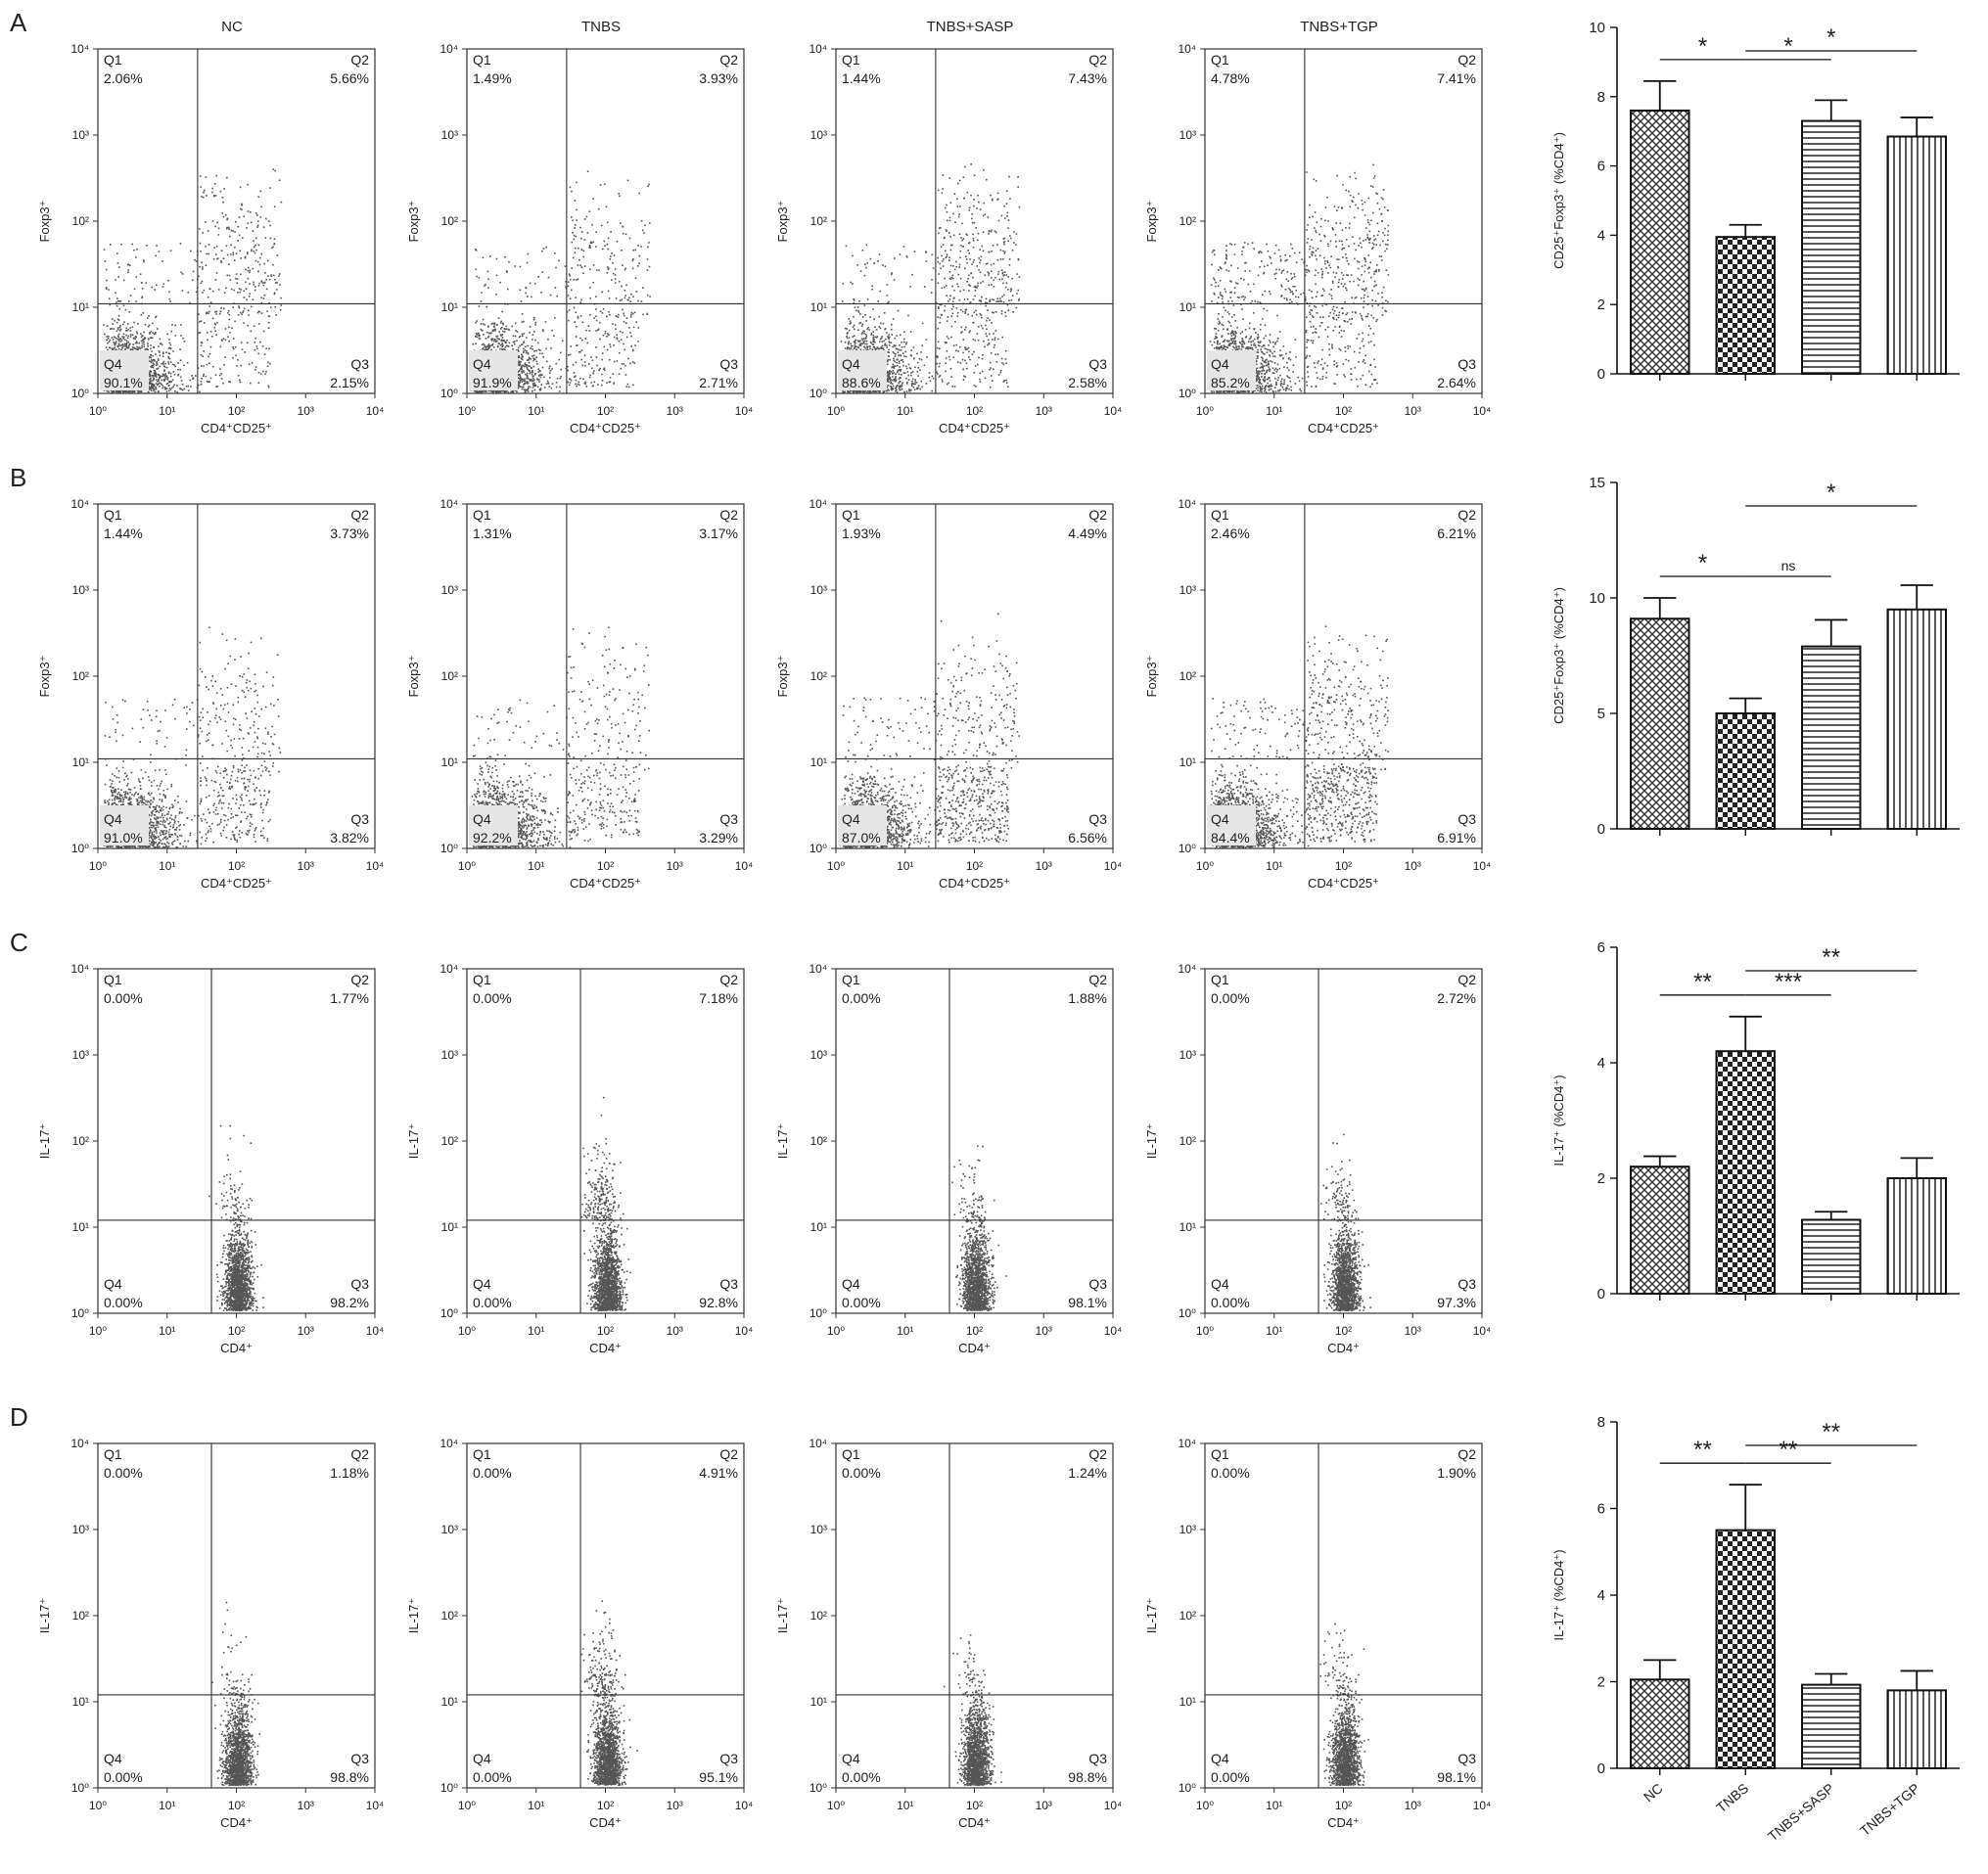 This screenshot has width=1988, height=1874. Describe the element at coordinates (449, 135) in the screenshot. I see `y-tick-label: 10³` at that location.